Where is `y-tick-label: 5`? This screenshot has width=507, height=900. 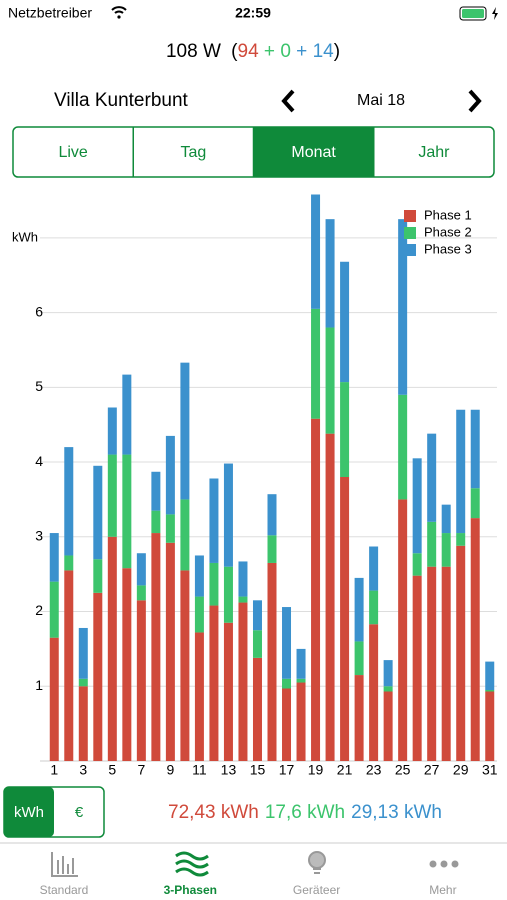 y-tick-label: 5 is located at coordinates (39, 386).